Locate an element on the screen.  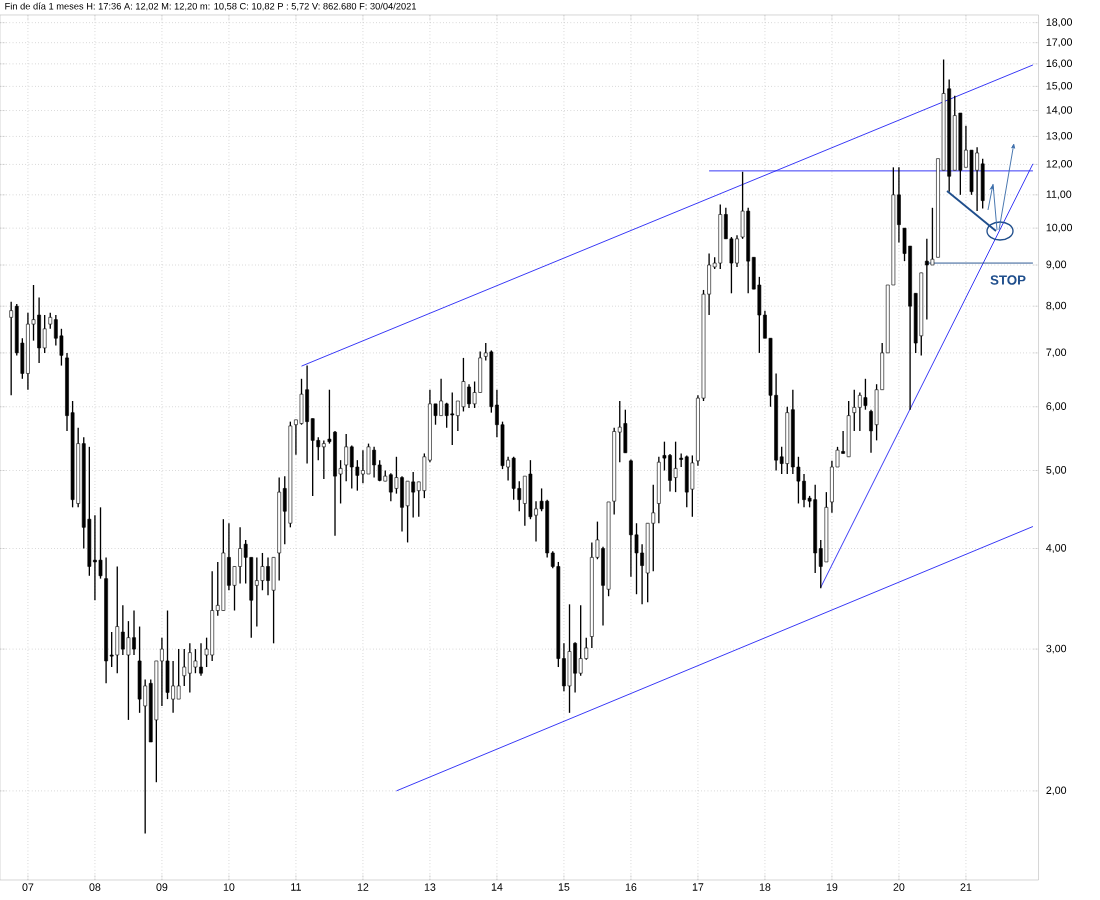
x-tick-label: 17 is located at coordinates (698, 887).